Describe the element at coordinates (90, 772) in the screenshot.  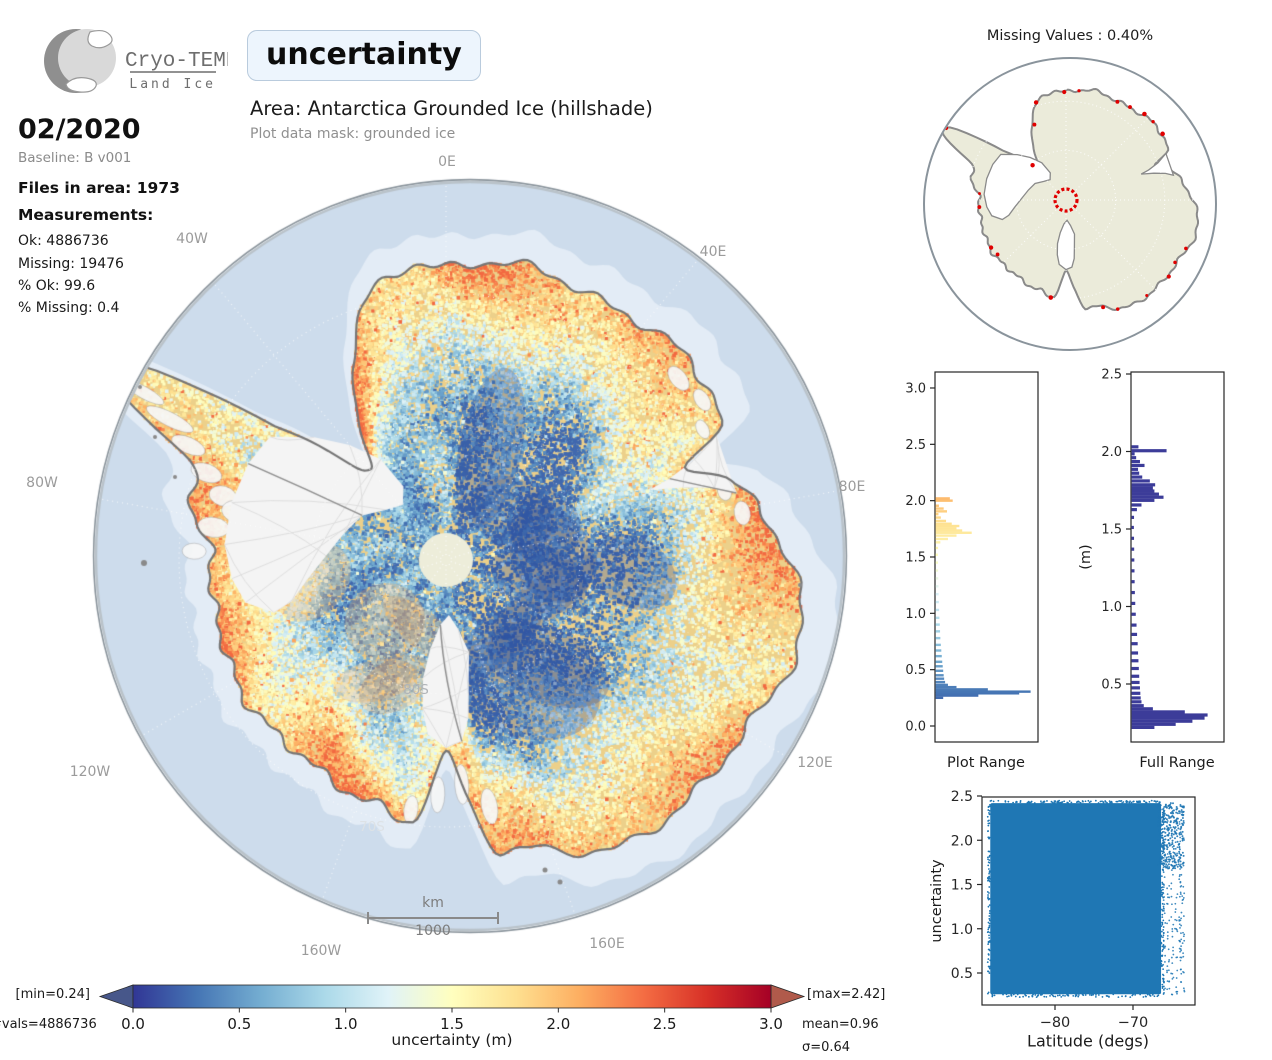
I see `graticule-label-120w: 120W` at that location.